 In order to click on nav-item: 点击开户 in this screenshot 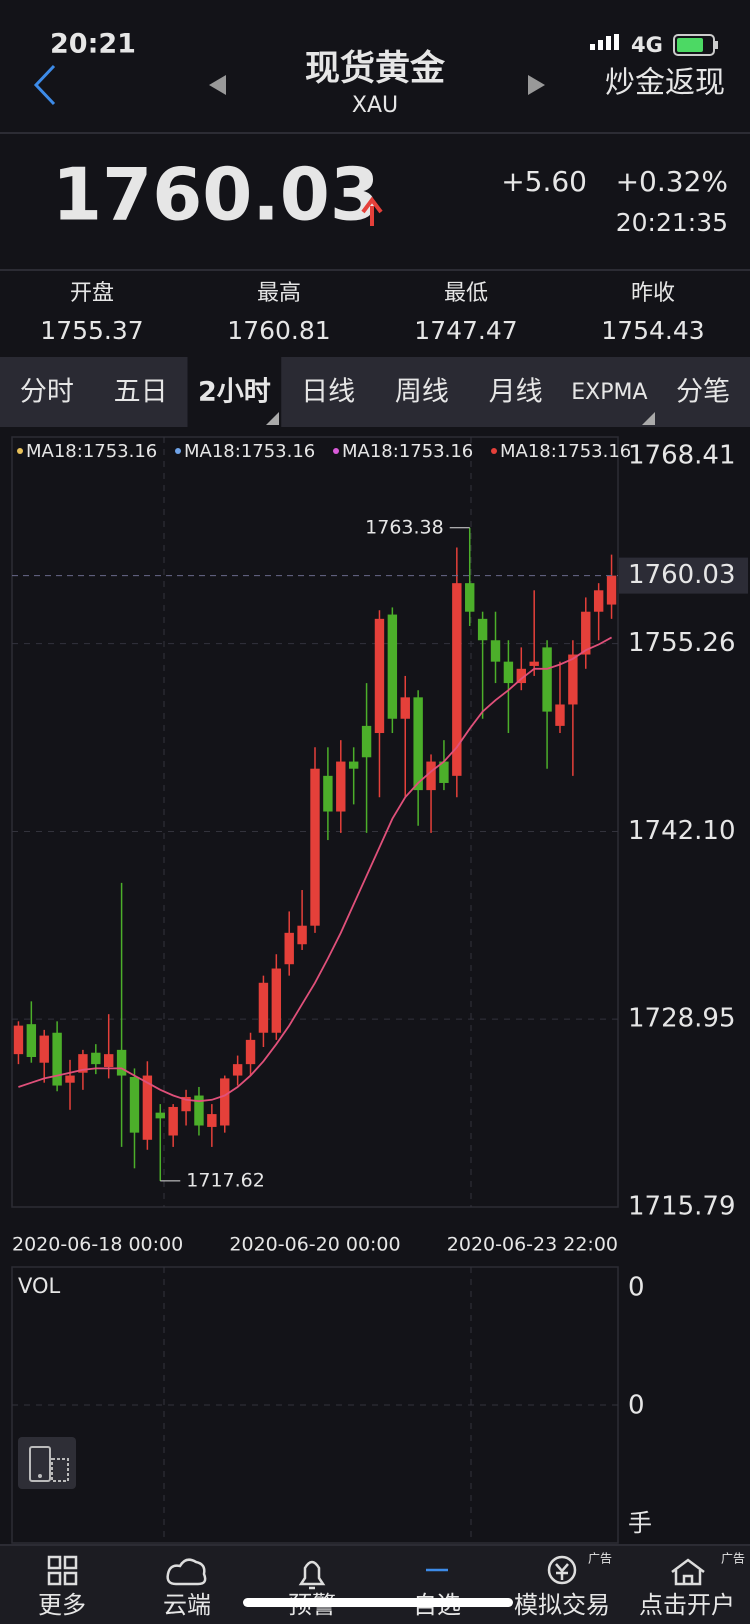, I will do `click(687, 1605)`.